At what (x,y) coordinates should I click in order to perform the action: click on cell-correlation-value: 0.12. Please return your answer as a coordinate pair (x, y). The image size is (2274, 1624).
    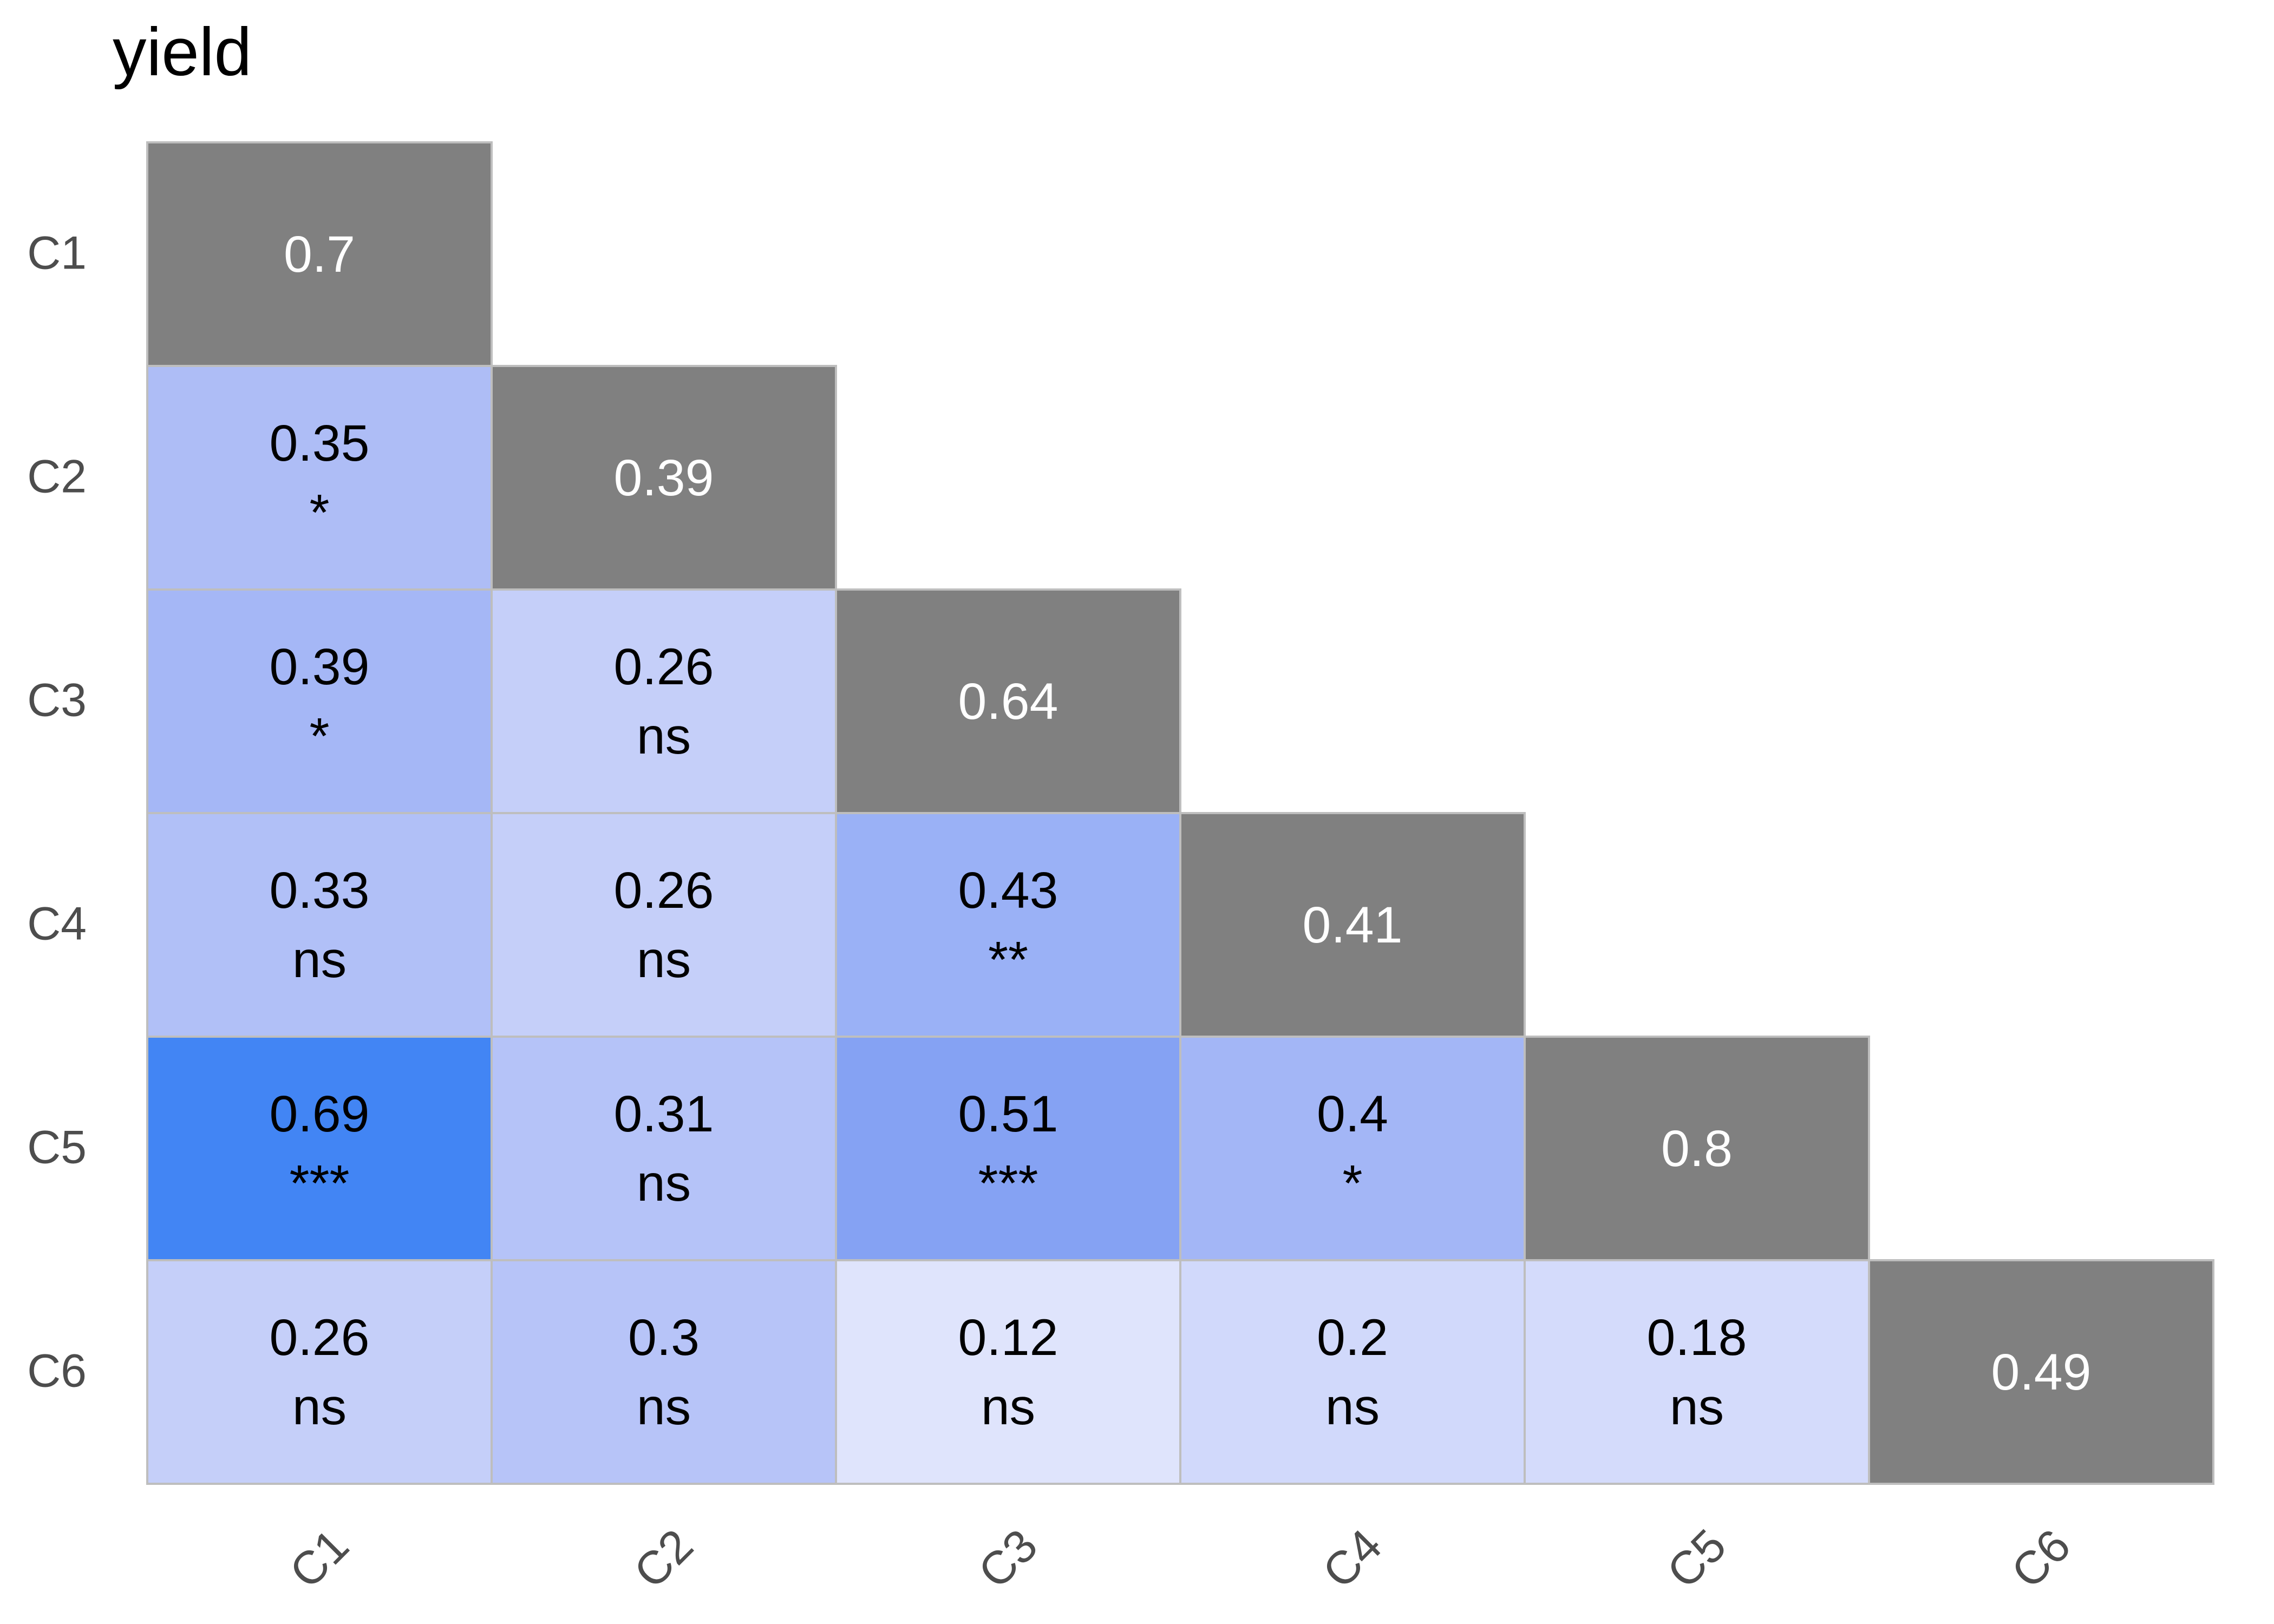
    Looking at the image, I should click on (1008, 1337).